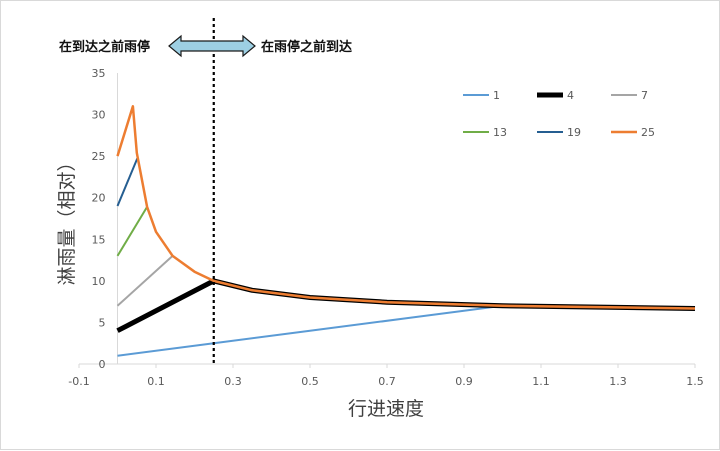 Image resolution: width=720 pixels, height=451 pixels. Describe the element at coordinates (559, 114) in the screenshot. I see `legend: 1 4 7 13 19 25` at that location.